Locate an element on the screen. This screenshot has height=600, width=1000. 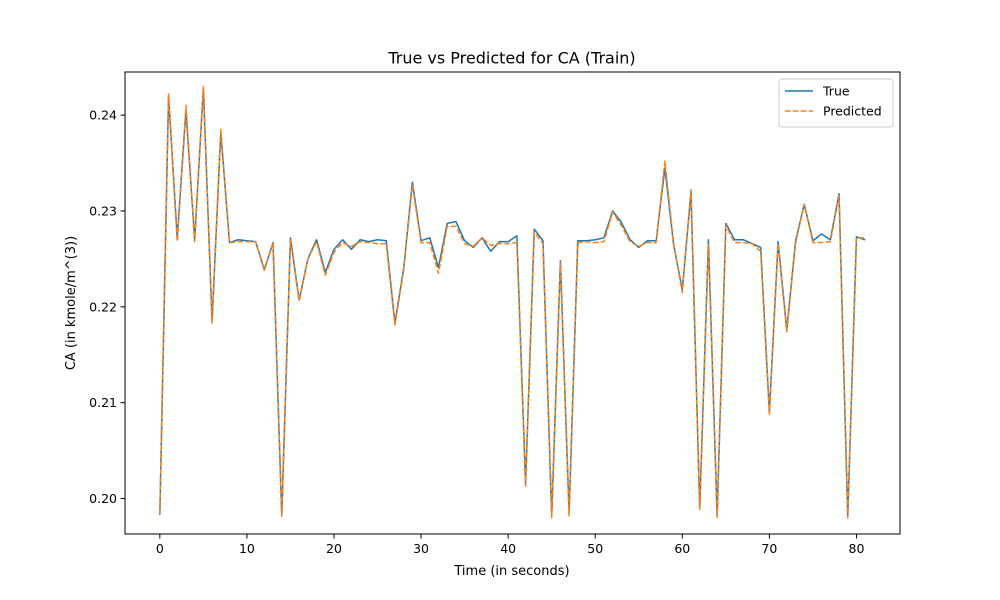
legend-label-predicted: Predicted is located at coordinates (852, 111).